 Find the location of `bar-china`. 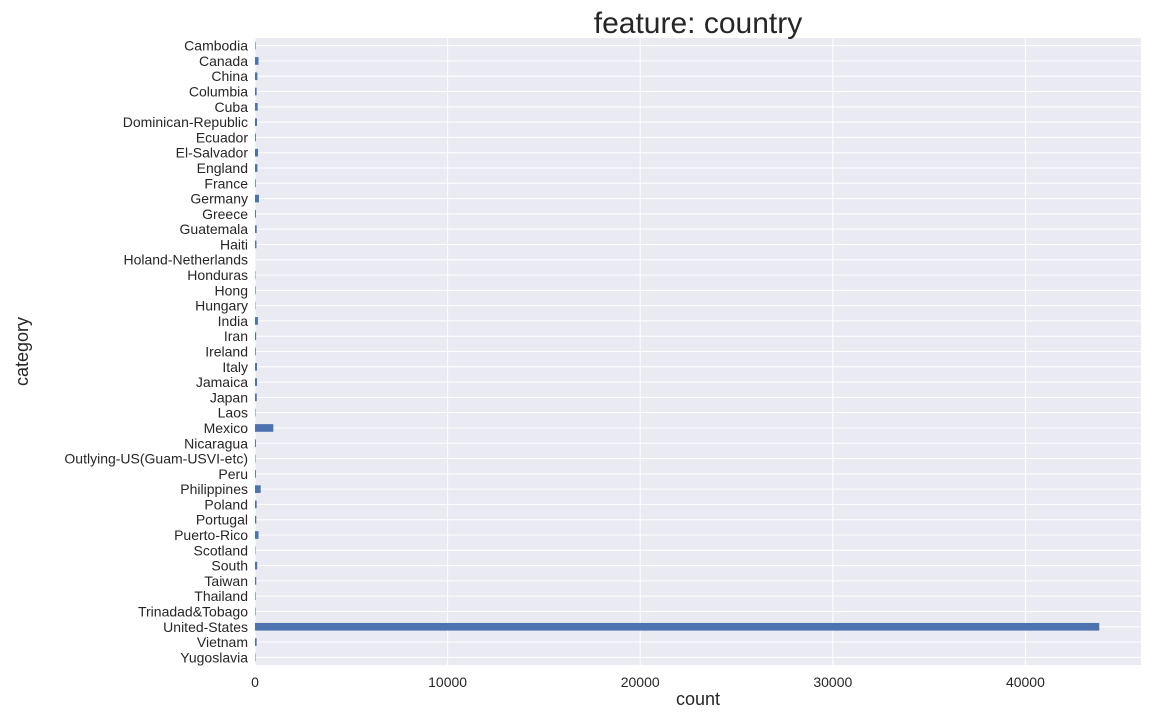

bar-china is located at coordinates (256, 76).